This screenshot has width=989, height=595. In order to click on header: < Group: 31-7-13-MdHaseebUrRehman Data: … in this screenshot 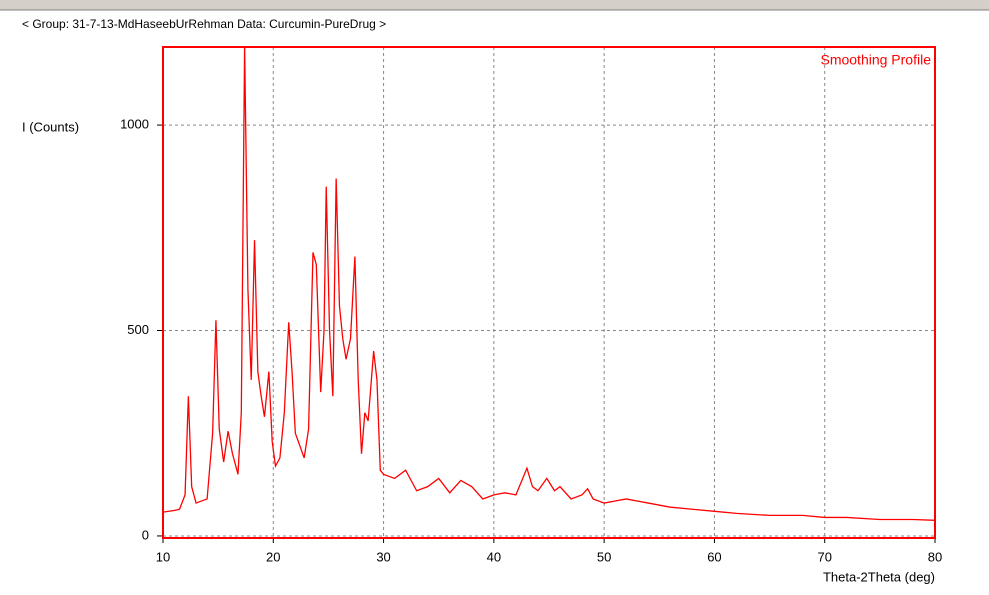, I will do `click(204, 24)`.